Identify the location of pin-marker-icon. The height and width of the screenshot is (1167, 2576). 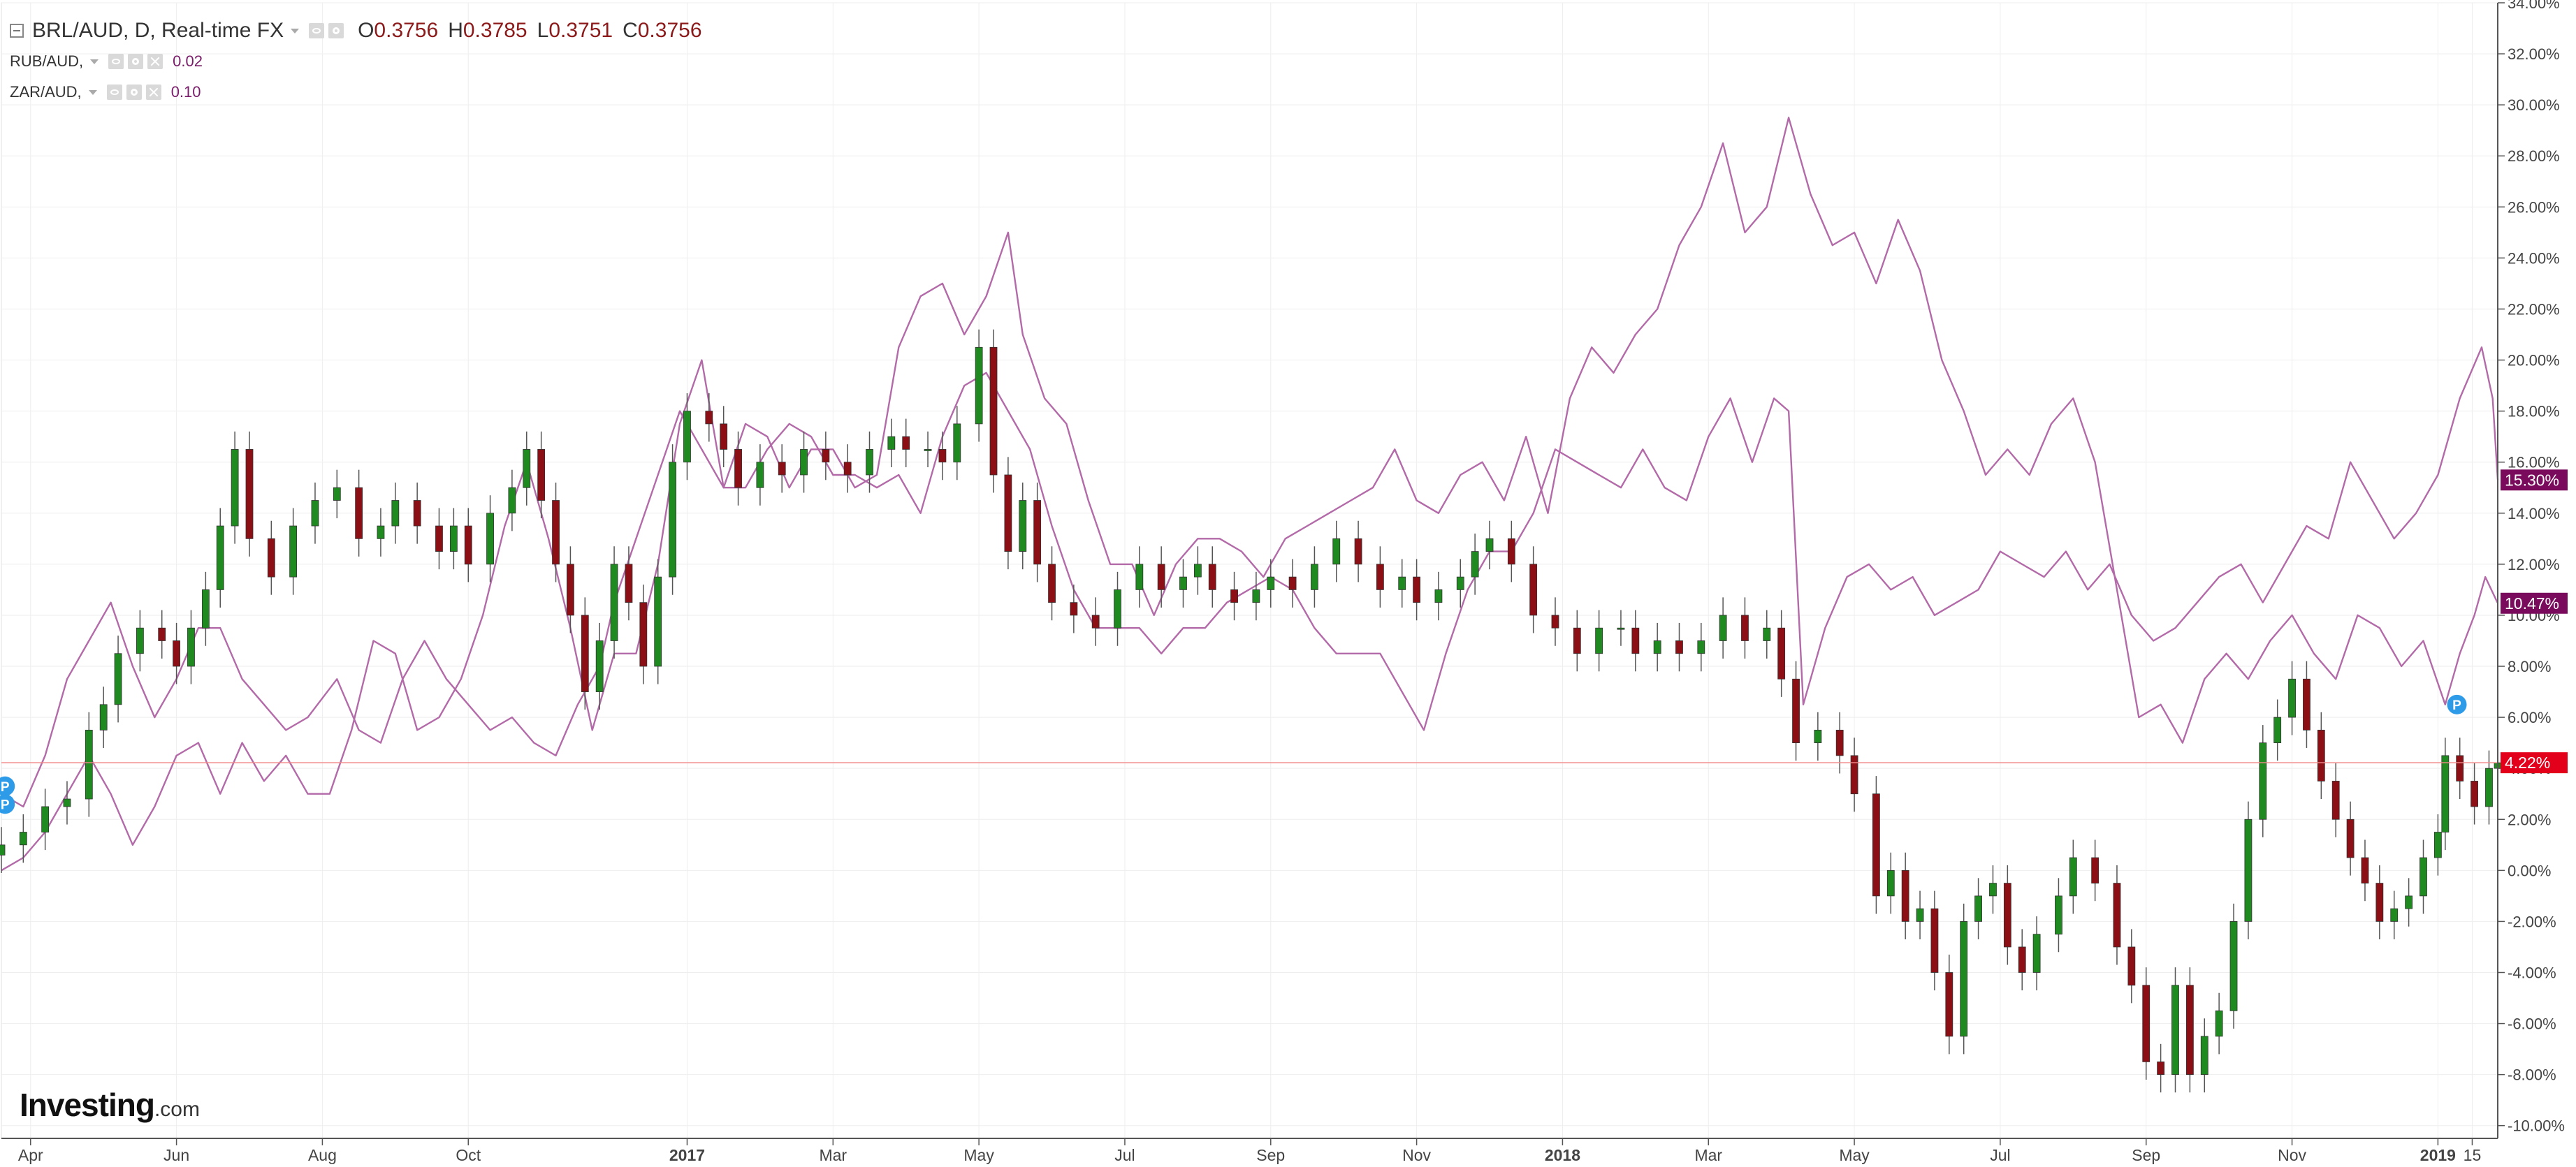
(8, 804).